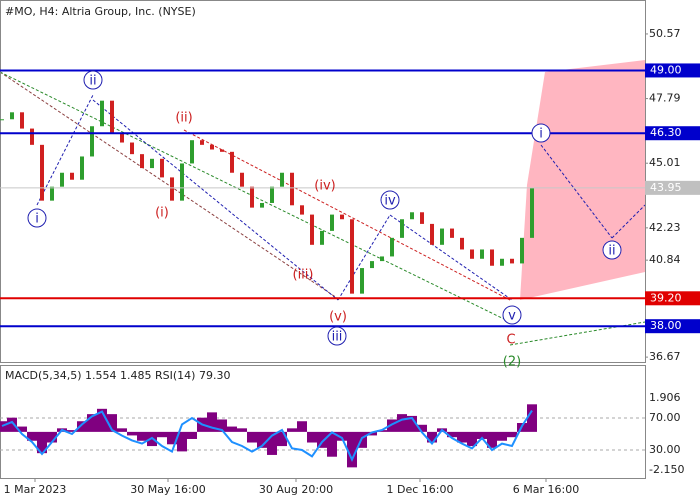 The image size is (700, 500). What do you see at coordinates (512, 362) in the screenshot?
I see `wave-label: (2)` at bounding box center [512, 362].